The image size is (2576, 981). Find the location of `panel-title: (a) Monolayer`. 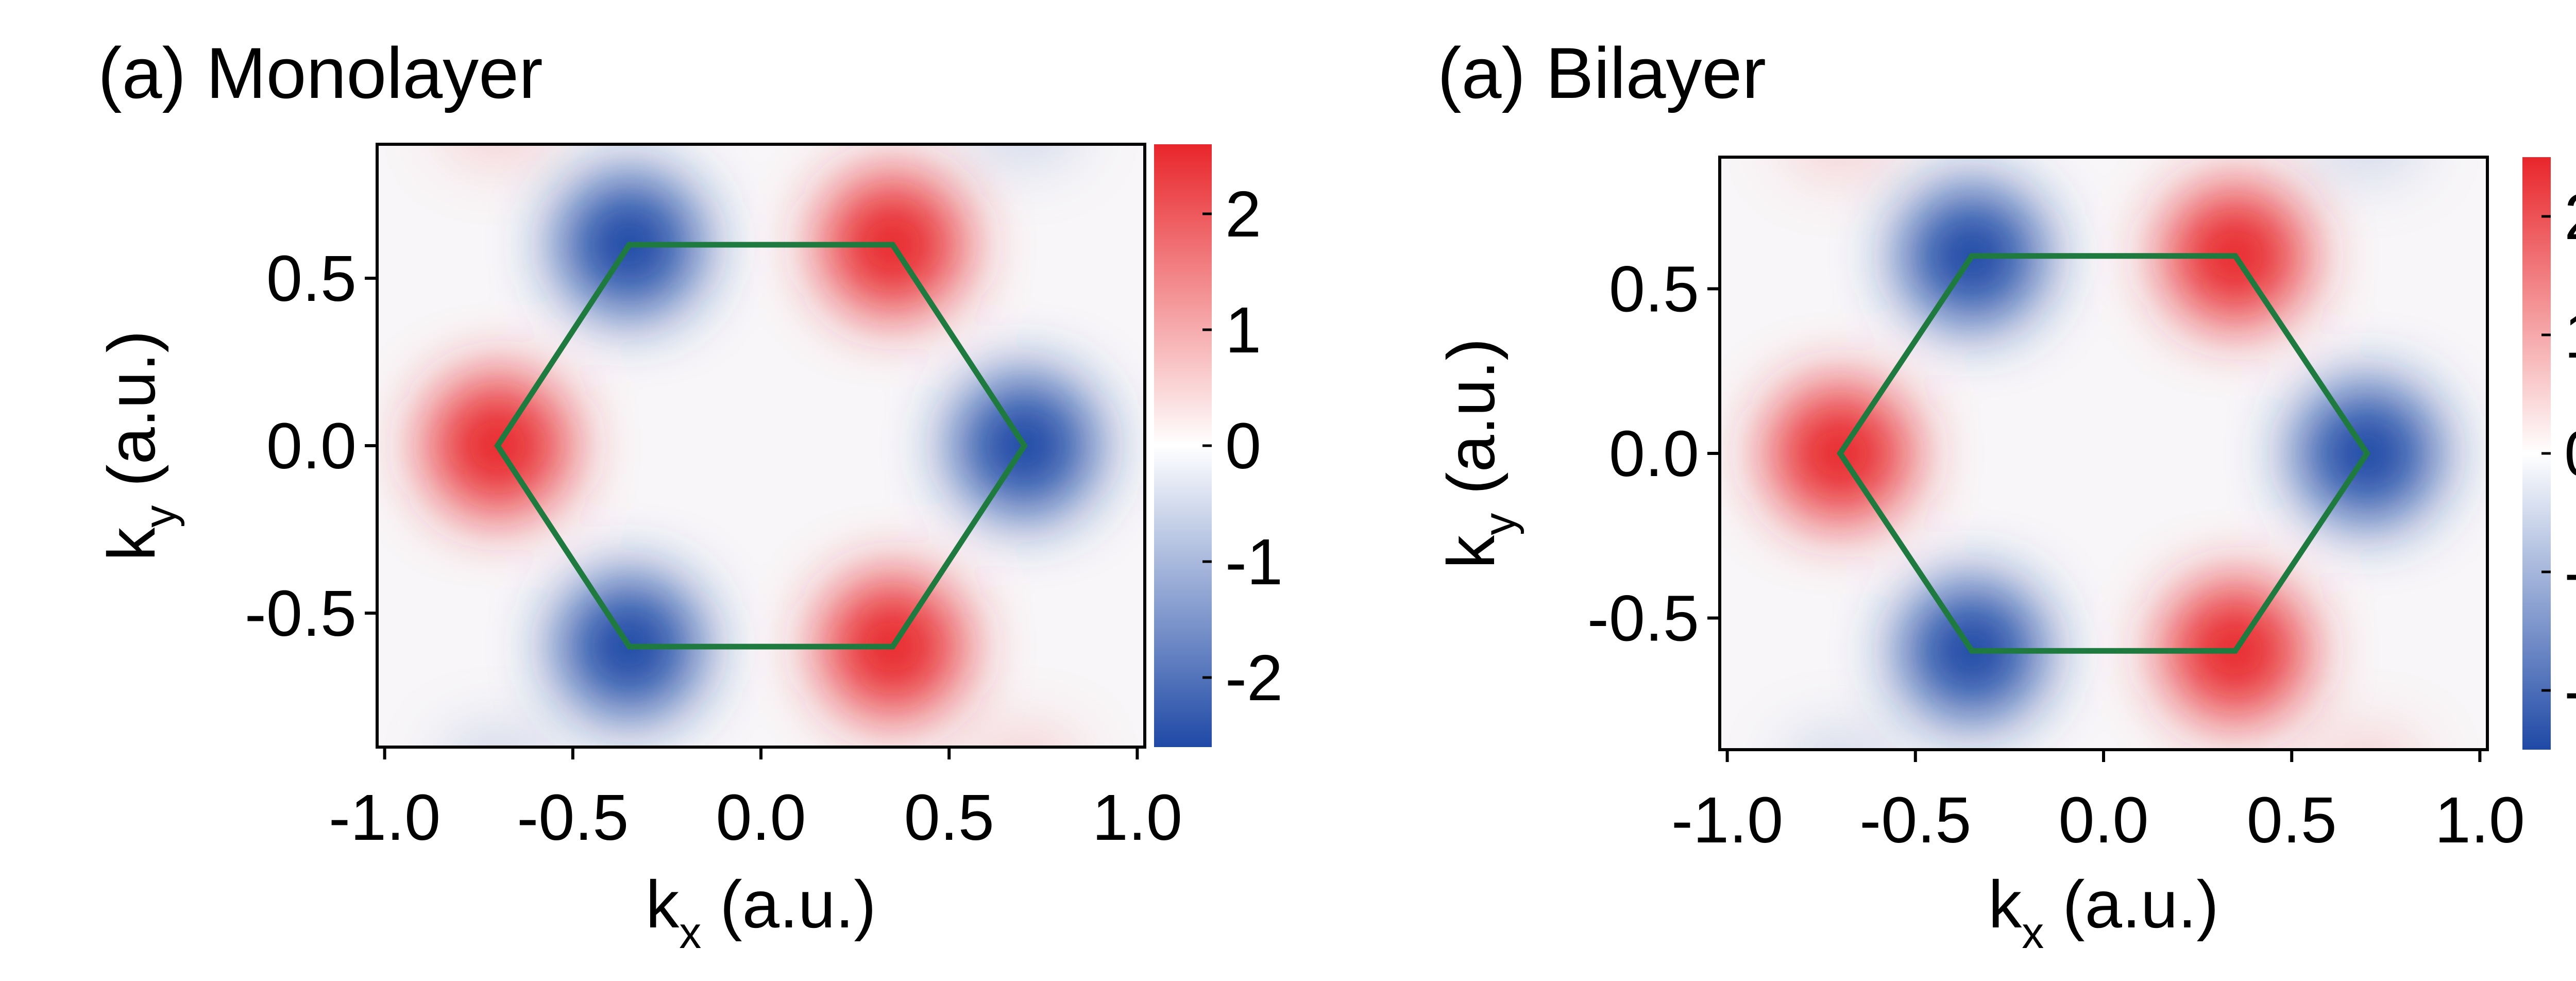

panel-title: (a) Monolayer is located at coordinates (320, 72).